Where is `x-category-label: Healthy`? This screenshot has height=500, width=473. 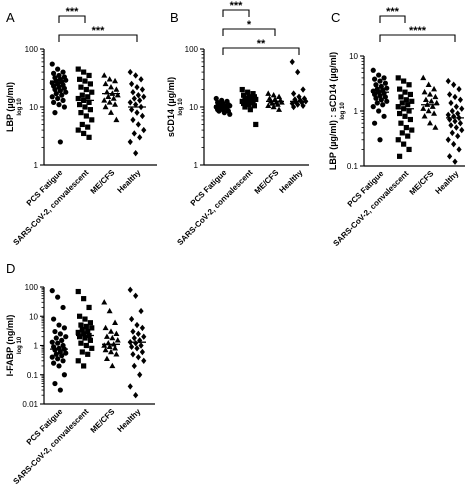 x-category-label: Healthy is located at coordinates (129, 420).